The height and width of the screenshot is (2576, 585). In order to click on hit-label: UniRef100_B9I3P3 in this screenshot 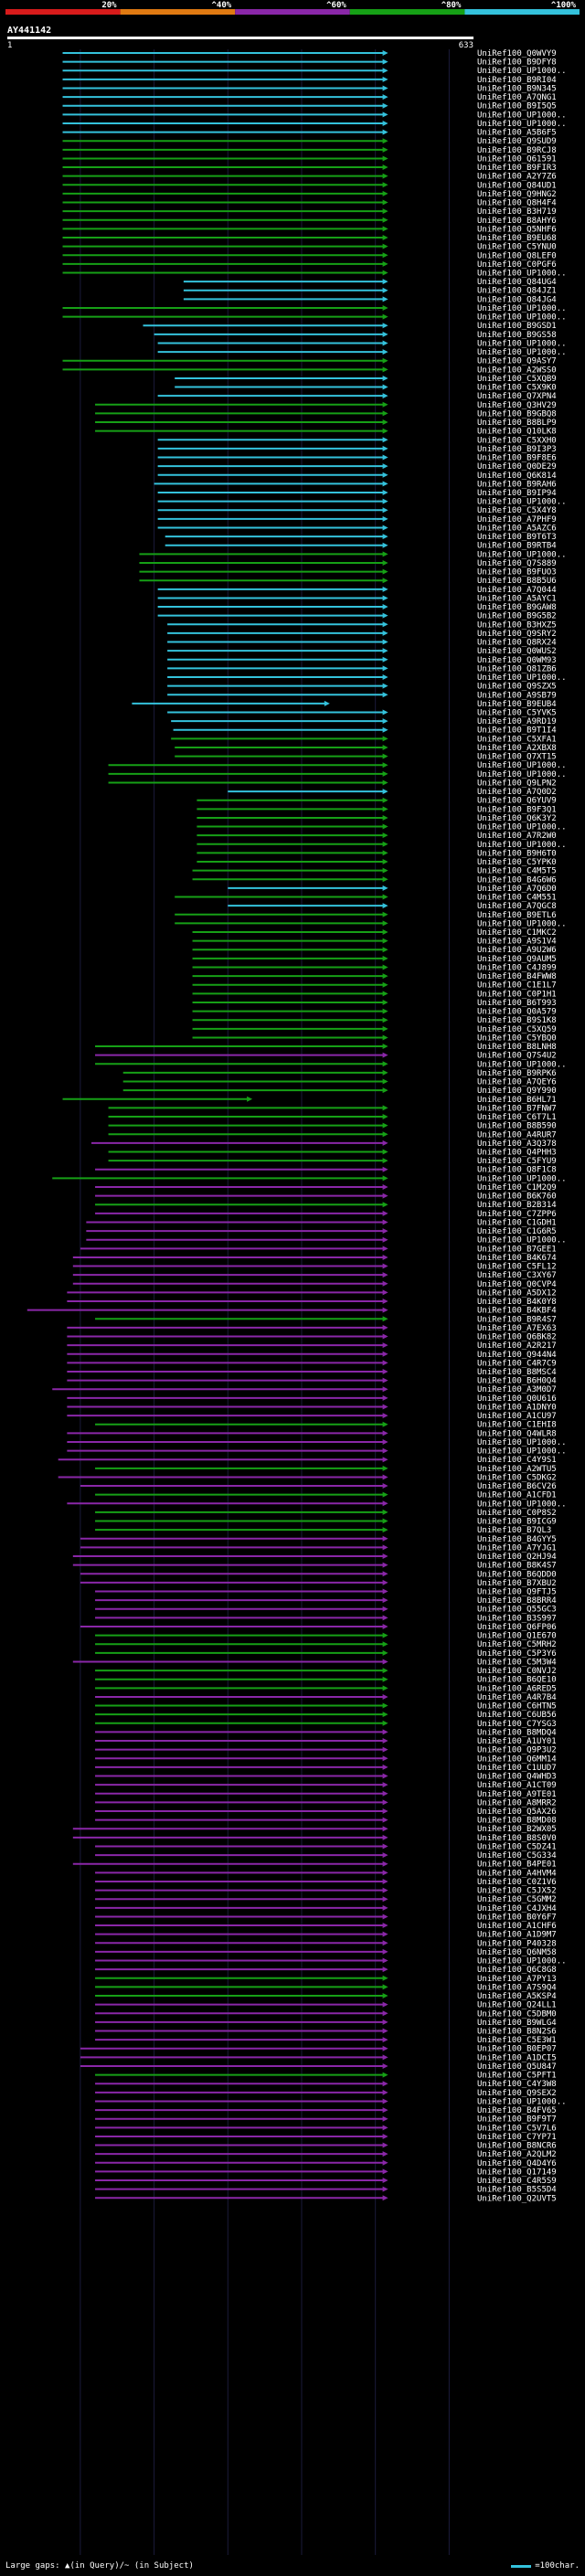, I will do `click(517, 449)`.